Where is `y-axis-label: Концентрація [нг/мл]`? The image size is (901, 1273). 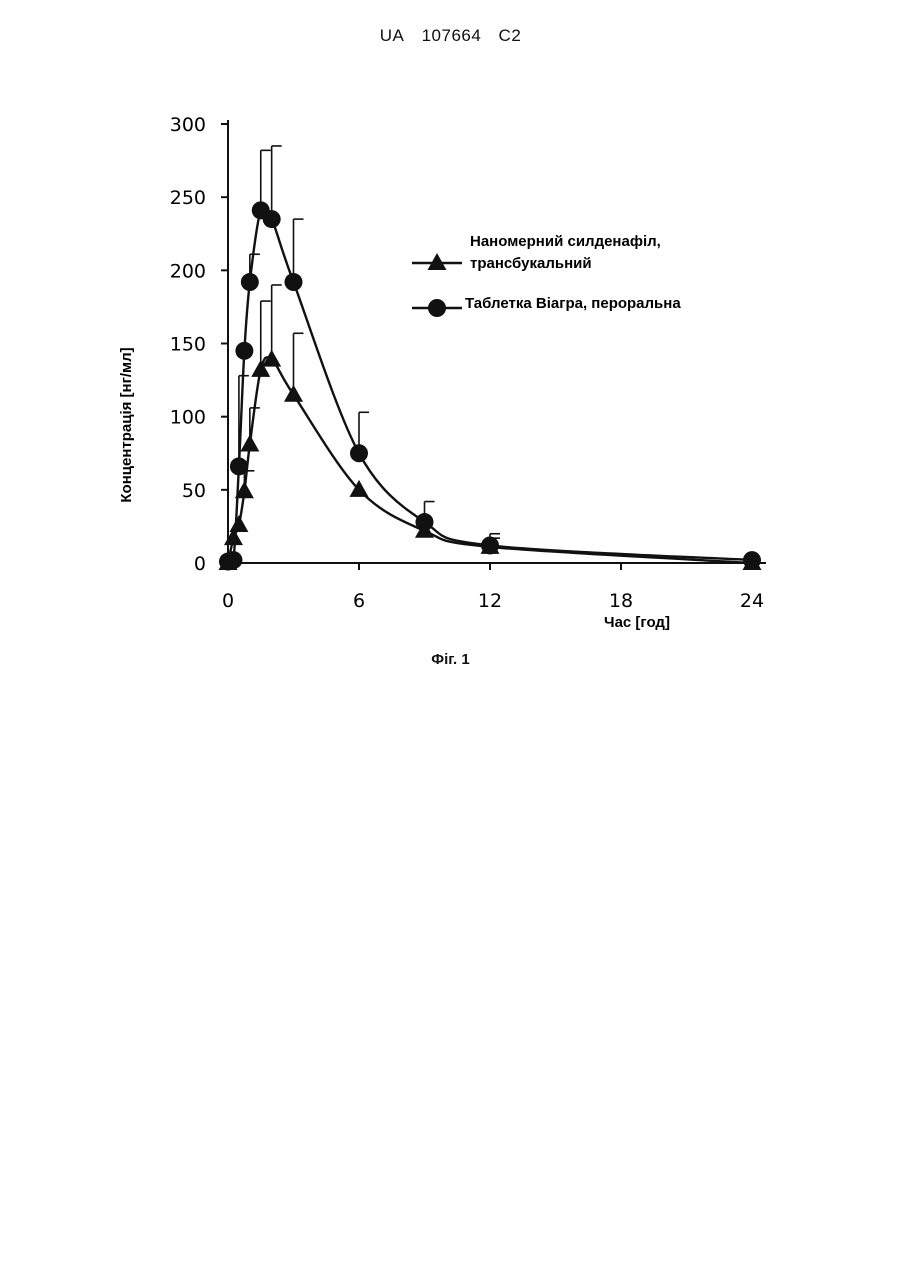
y-axis-label: Концентрація [нг/мл] is located at coordinates (126, 424).